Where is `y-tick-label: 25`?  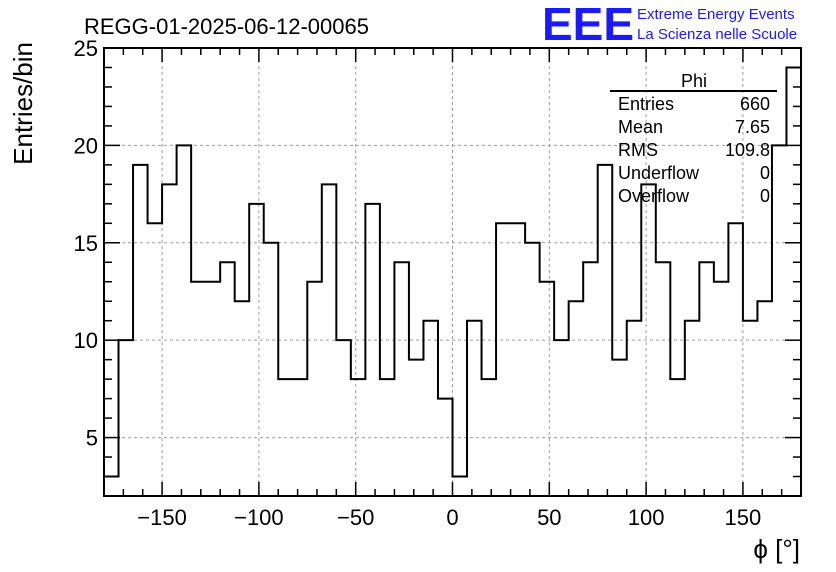 y-tick-label: 25 is located at coordinates (86, 48).